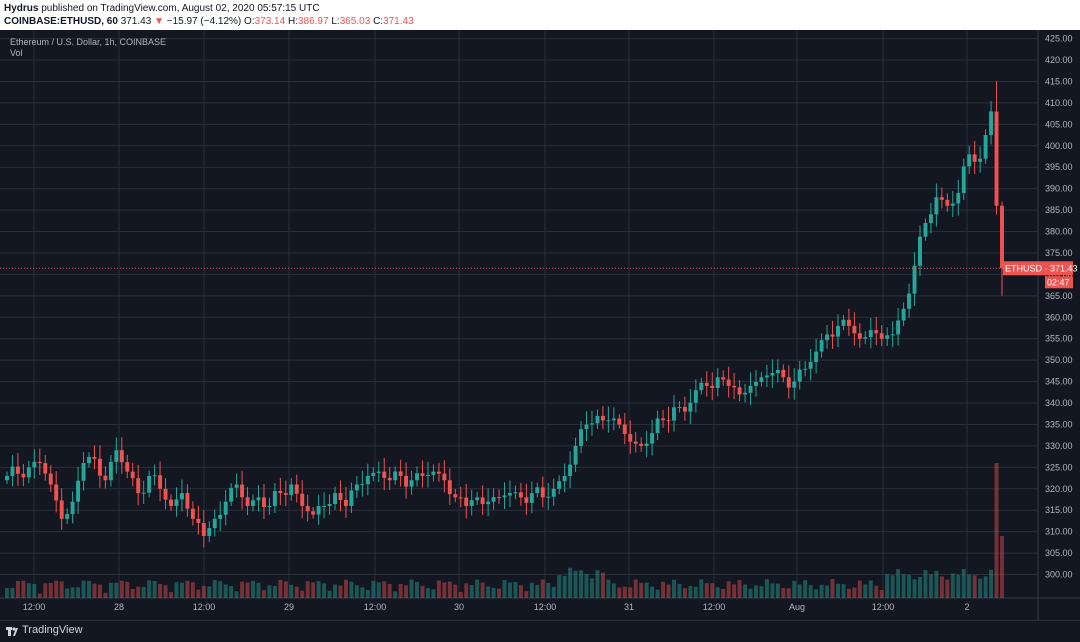 This screenshot has width=1080, height=642. I want to click on author-name: Hydrus, so click(21, 8).